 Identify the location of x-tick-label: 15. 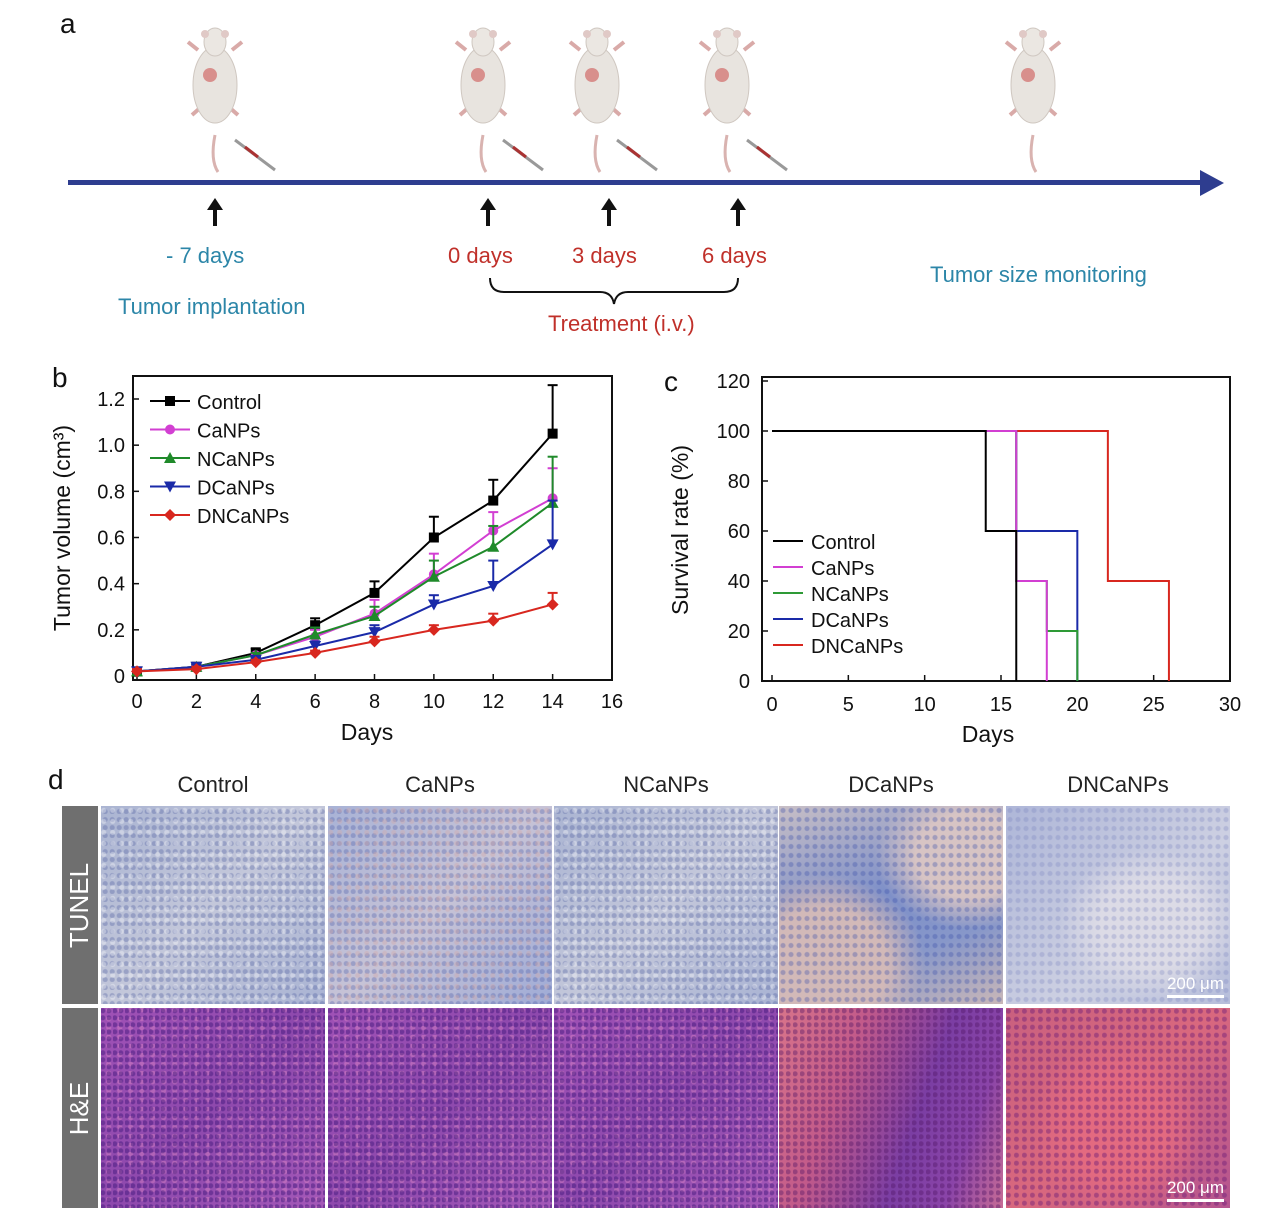
(1001, 705).